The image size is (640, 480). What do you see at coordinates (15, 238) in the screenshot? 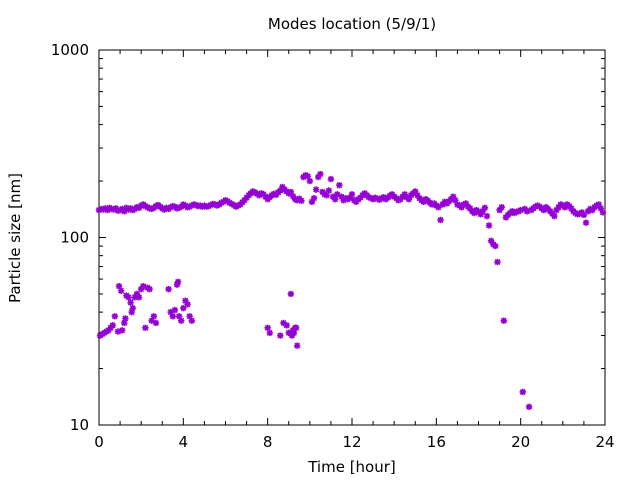
I see `y-axis-title: Particle size [nm]` at bounding box center [15, 238].